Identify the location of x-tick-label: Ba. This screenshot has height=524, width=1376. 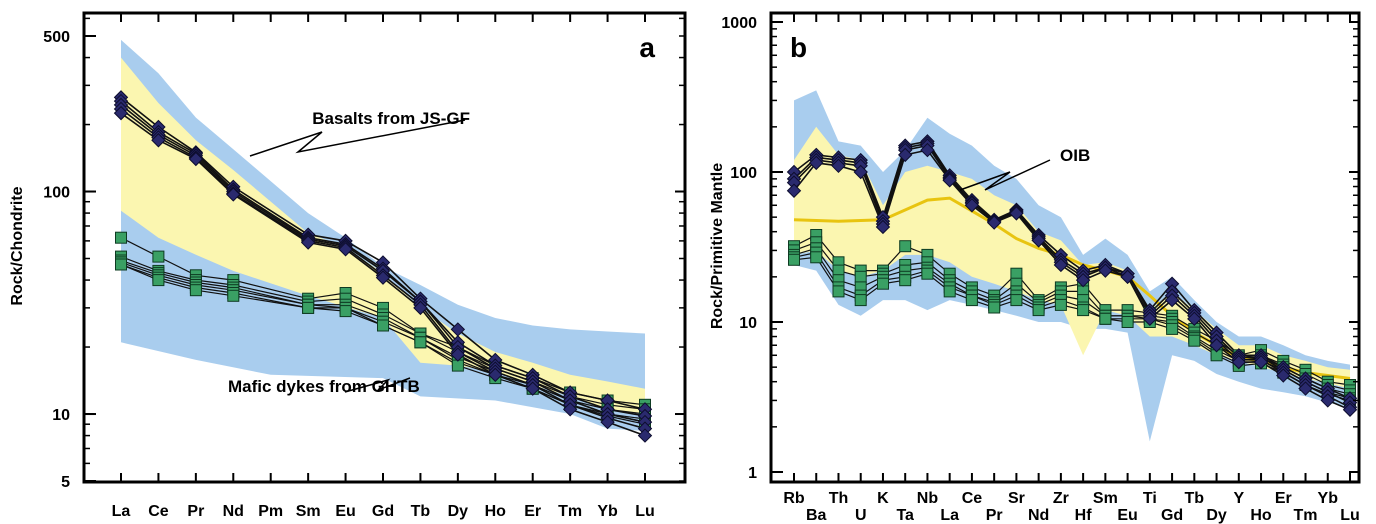
(816, 515).